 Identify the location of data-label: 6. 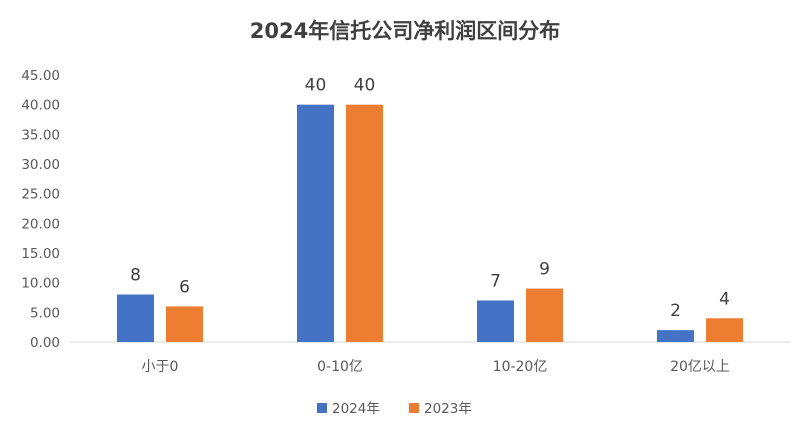
(184, 287).